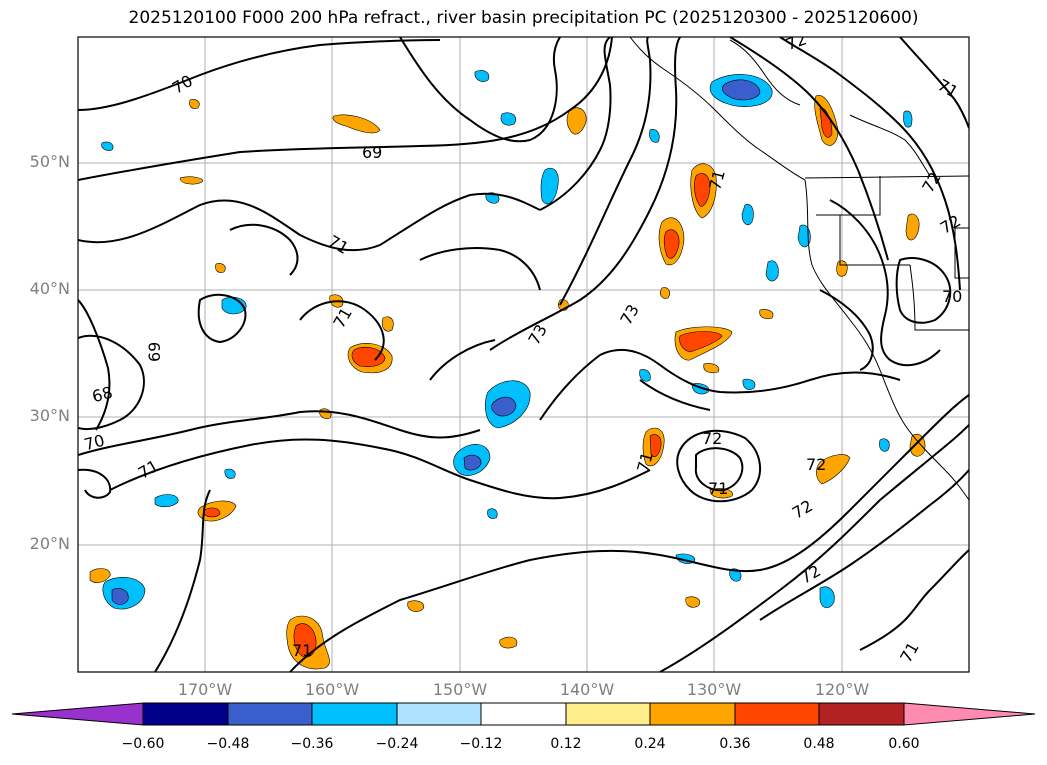 The image size is (1047, 765). What do you see at coordinates (566, 744) in the screenshot?
I see `colorbar-tick-label: 0.12` at bounding box center [566, 744].